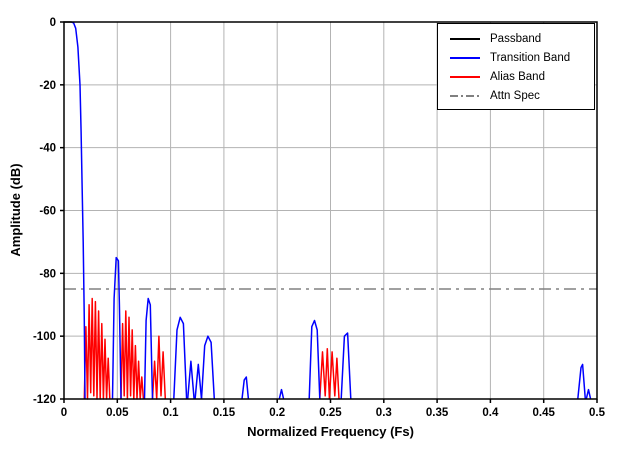 The height and width of the screenshot is (454, 621). I want to click on x-tick-label: 0.2, so click(277, 413).